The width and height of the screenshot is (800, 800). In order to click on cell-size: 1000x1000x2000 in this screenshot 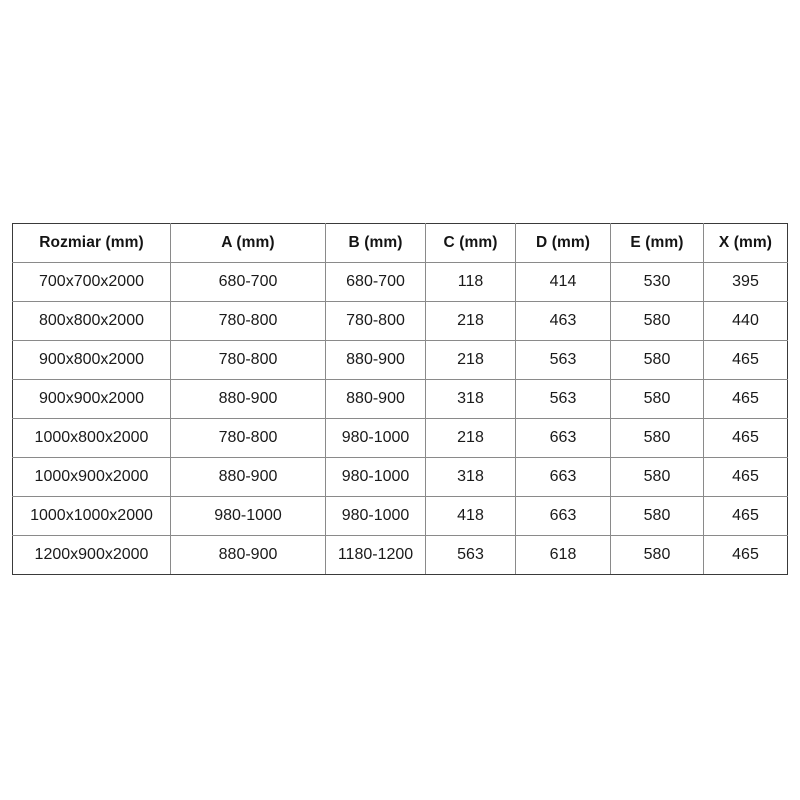, I will do `click(91, 516)`.